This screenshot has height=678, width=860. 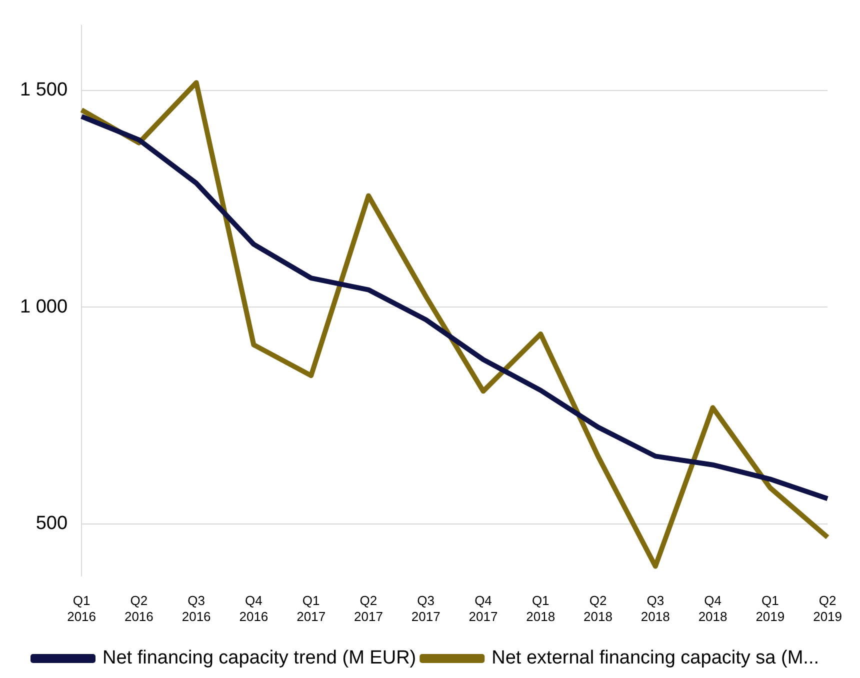 What do you see at coordinates (541, 608) in the screenshot?
I see `x-tick-label: Q1 2018` at bounding box center [541, 608].